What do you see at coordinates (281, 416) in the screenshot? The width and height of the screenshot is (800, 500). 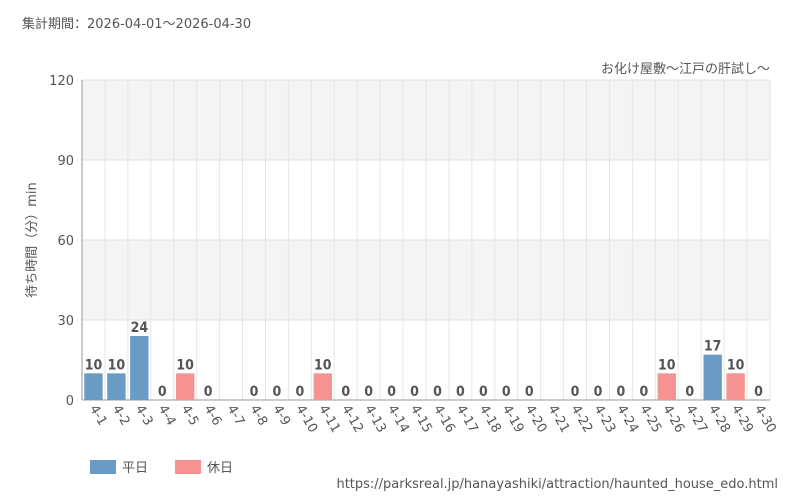 I see `x-tick-label: 4-9` at bounding box center [281, 416].